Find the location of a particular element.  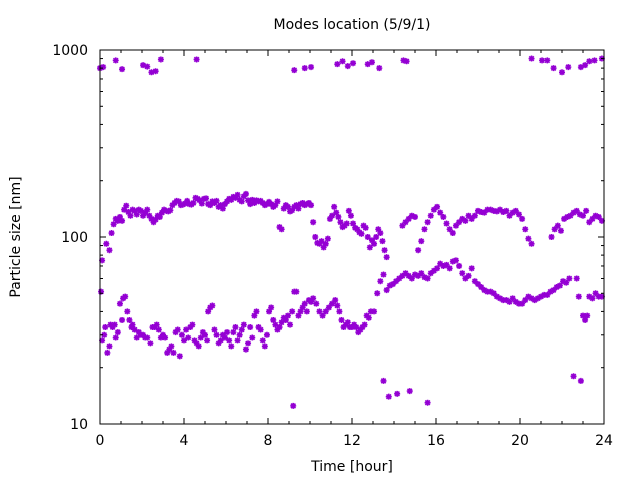

x-tick-label: 0 is located at coordinates (100, 441).